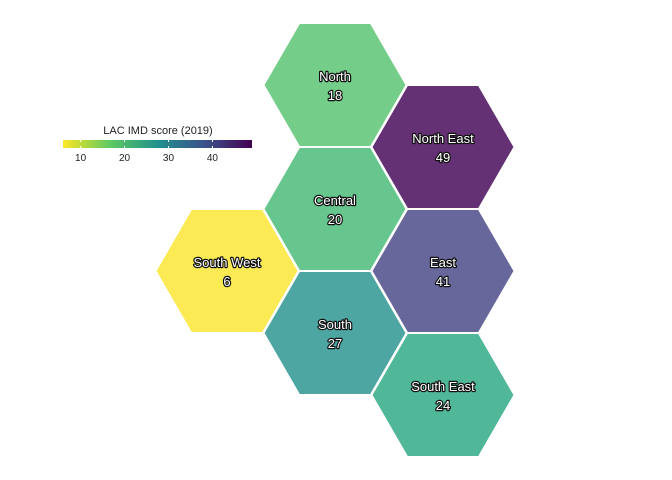 The width and height of the screenshot is (672, 480). What do you see at coordinates (213, 158) in the screenshot?
I see `legend-tick-label: 40` at bounding box center [213, 158].